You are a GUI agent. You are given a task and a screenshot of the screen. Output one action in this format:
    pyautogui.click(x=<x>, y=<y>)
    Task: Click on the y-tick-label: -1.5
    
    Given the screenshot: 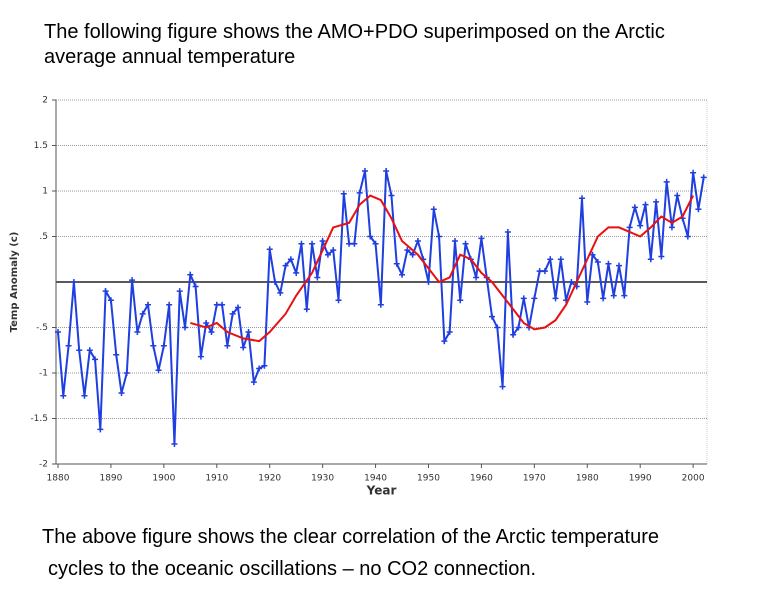 What is the action you would take?
    pyautogui.click(x=39, y=419)
    